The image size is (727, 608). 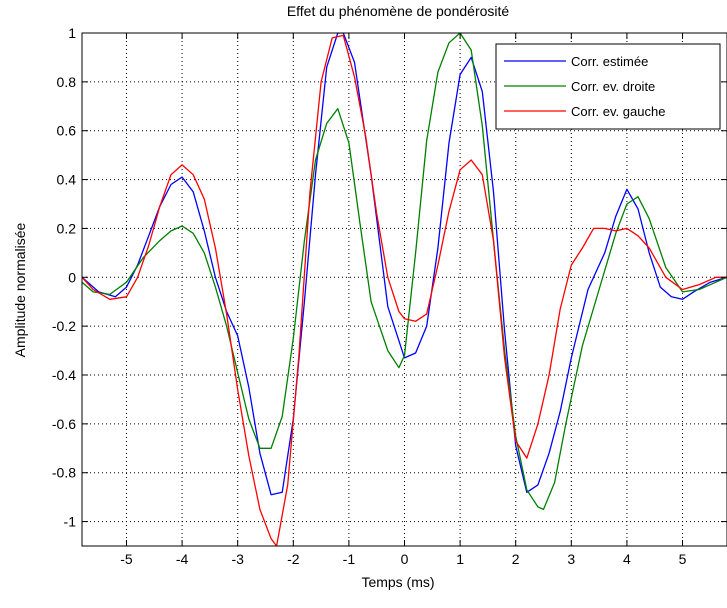 What do you see at coordinates (20, 289) in the screenshot?
I see `y-axis-label: Amplitude normalisée` at bounding box center [20, 289].